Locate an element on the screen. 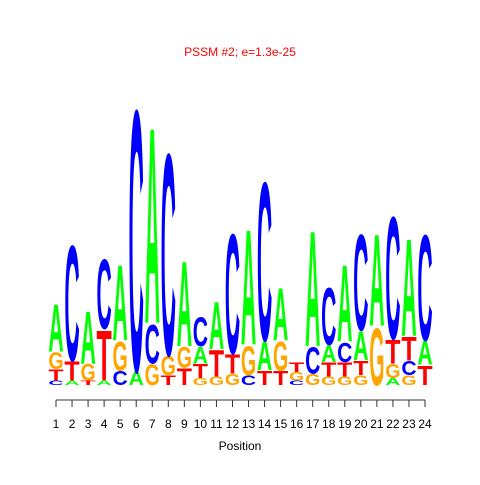  x-tick-label: 20 is located at coordinates (361, 424).